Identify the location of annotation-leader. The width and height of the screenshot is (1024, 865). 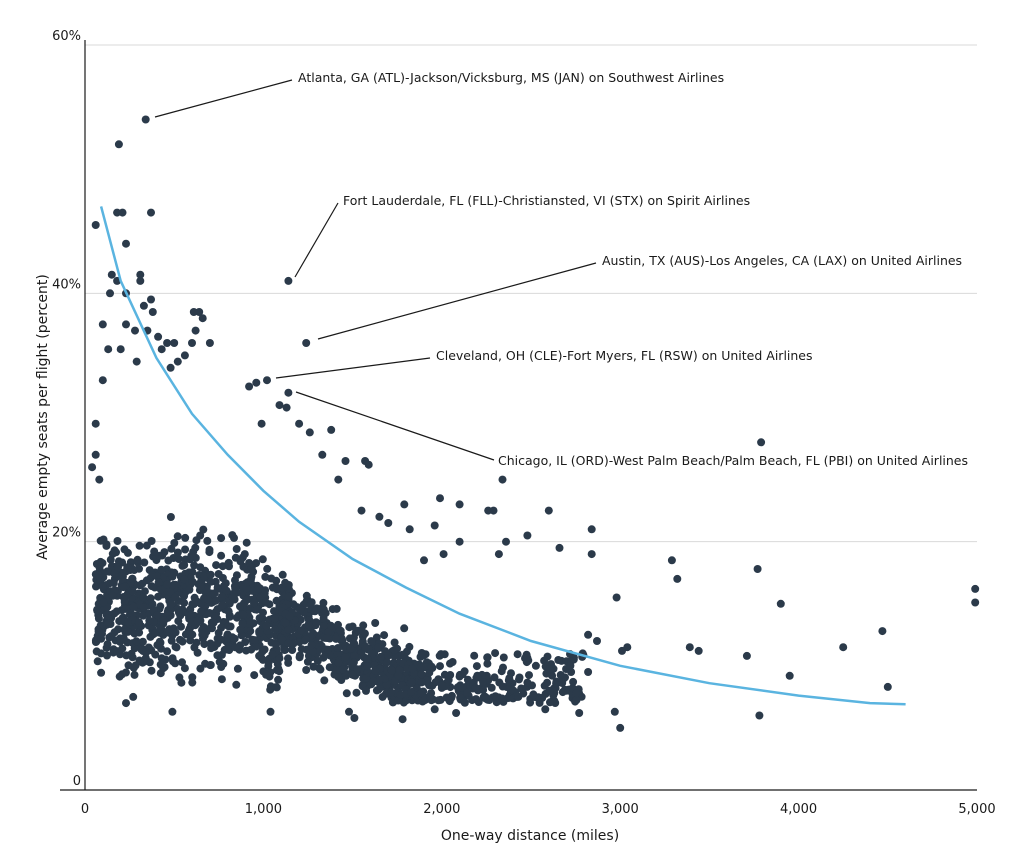
(316, 240).